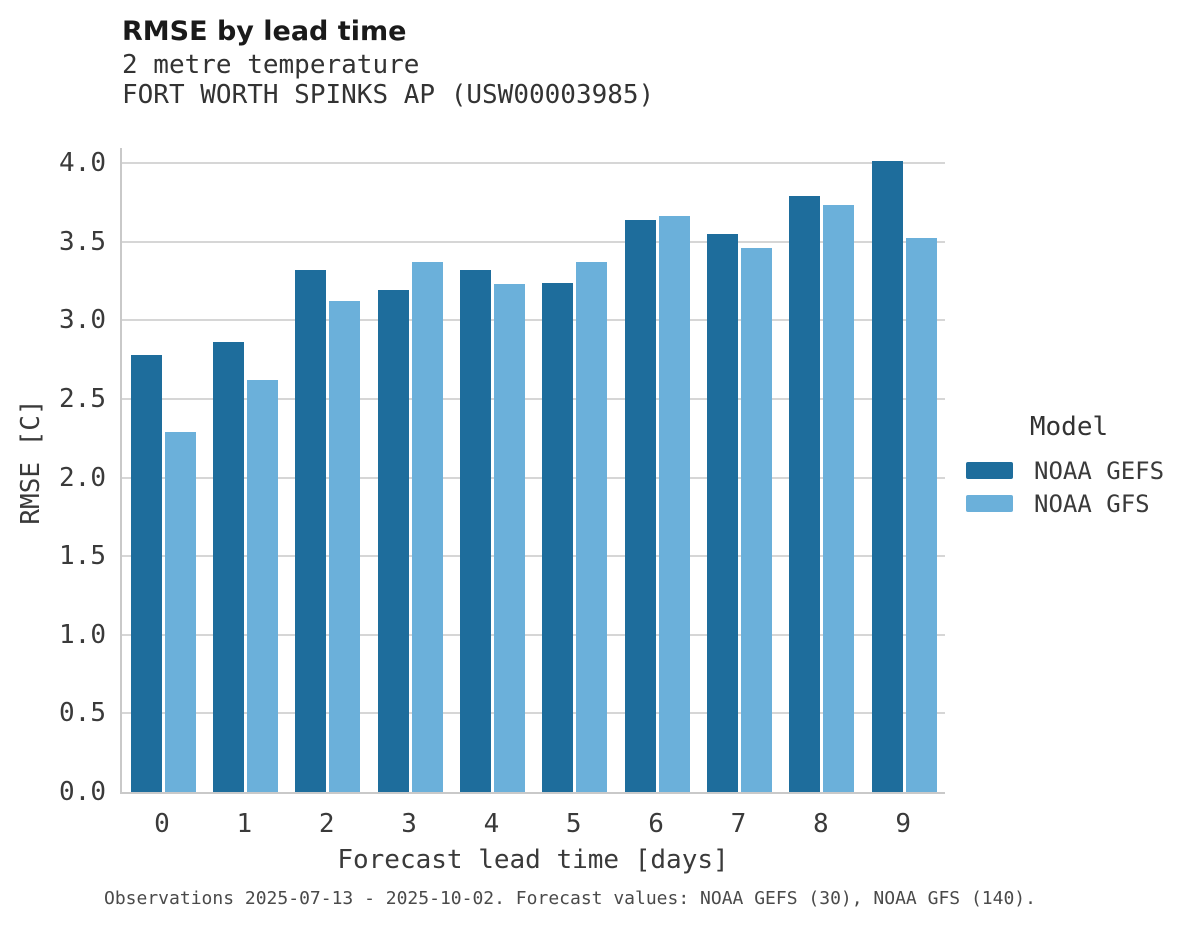 The height and width of the screenshot is (928, 1188). I want to click on legend-item-noaa-gfs: NOAA GFS, so click(1069, 503).